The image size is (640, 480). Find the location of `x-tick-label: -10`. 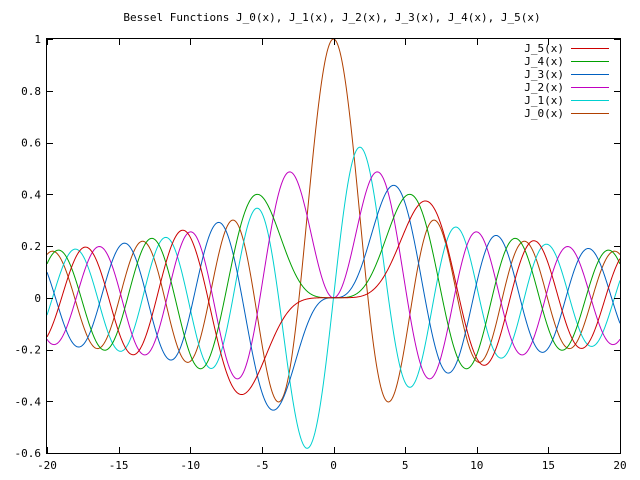

x-tick-label: -10 is located at coordinates (190, 465).